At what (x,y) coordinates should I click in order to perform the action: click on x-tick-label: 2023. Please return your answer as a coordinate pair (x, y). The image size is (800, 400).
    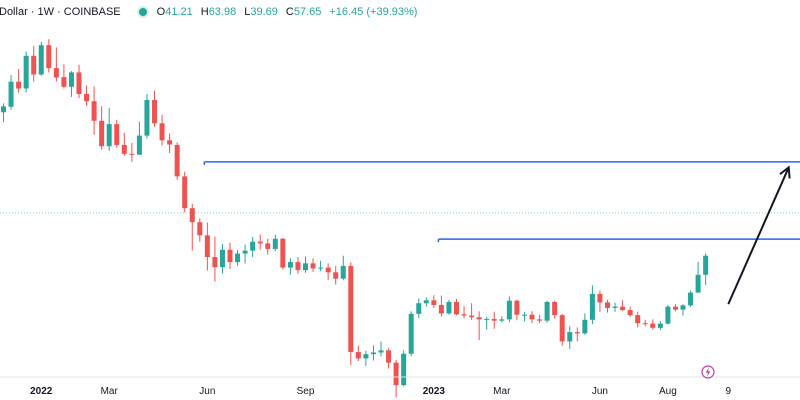
    Looking at the image, I should click on (434, 391).